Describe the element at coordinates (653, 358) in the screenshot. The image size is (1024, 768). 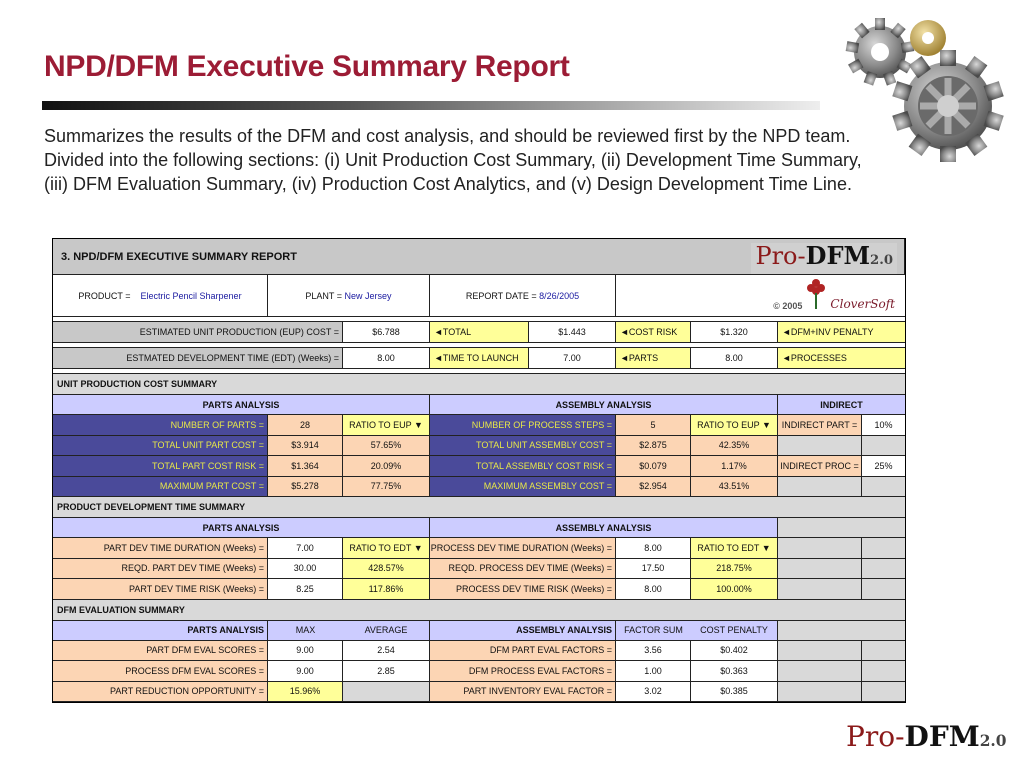
I see `parts-label: ◄PARTS` at that location.